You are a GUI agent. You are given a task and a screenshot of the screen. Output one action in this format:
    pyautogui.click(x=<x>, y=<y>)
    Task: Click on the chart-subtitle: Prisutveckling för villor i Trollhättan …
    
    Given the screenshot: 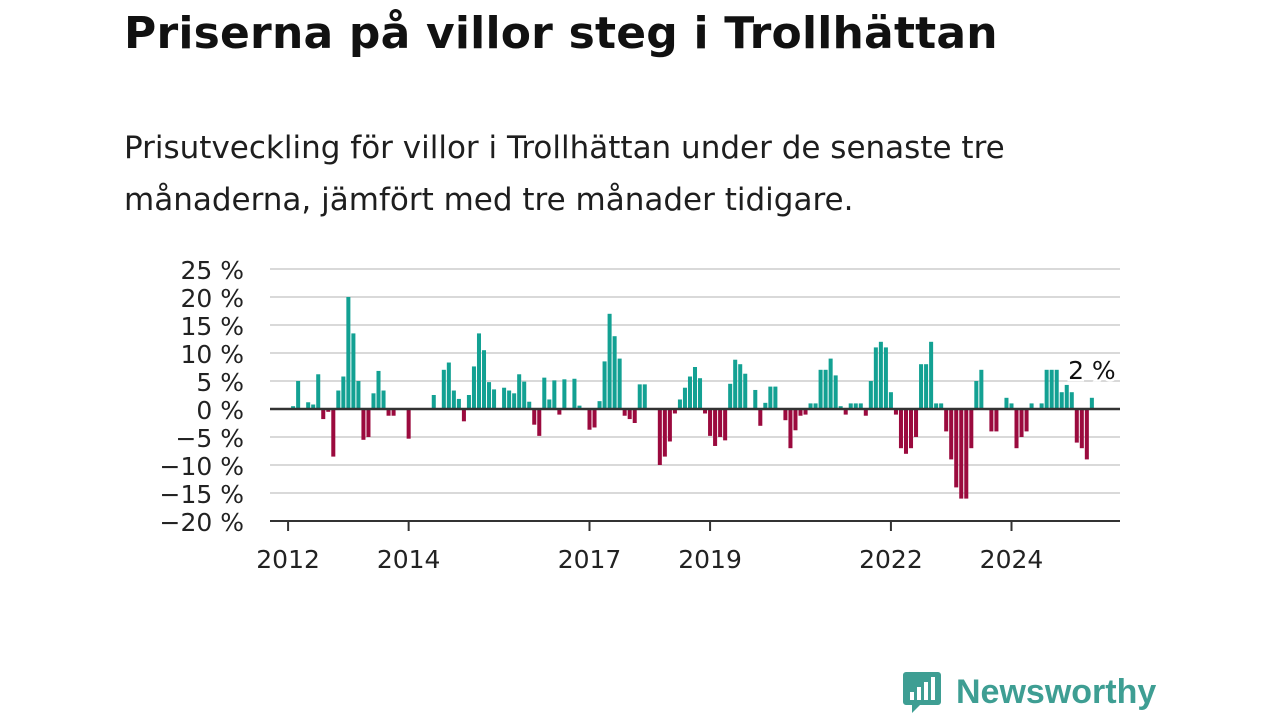 What is the action you would take?
    pyautogui.click(x=564, y=174)
    